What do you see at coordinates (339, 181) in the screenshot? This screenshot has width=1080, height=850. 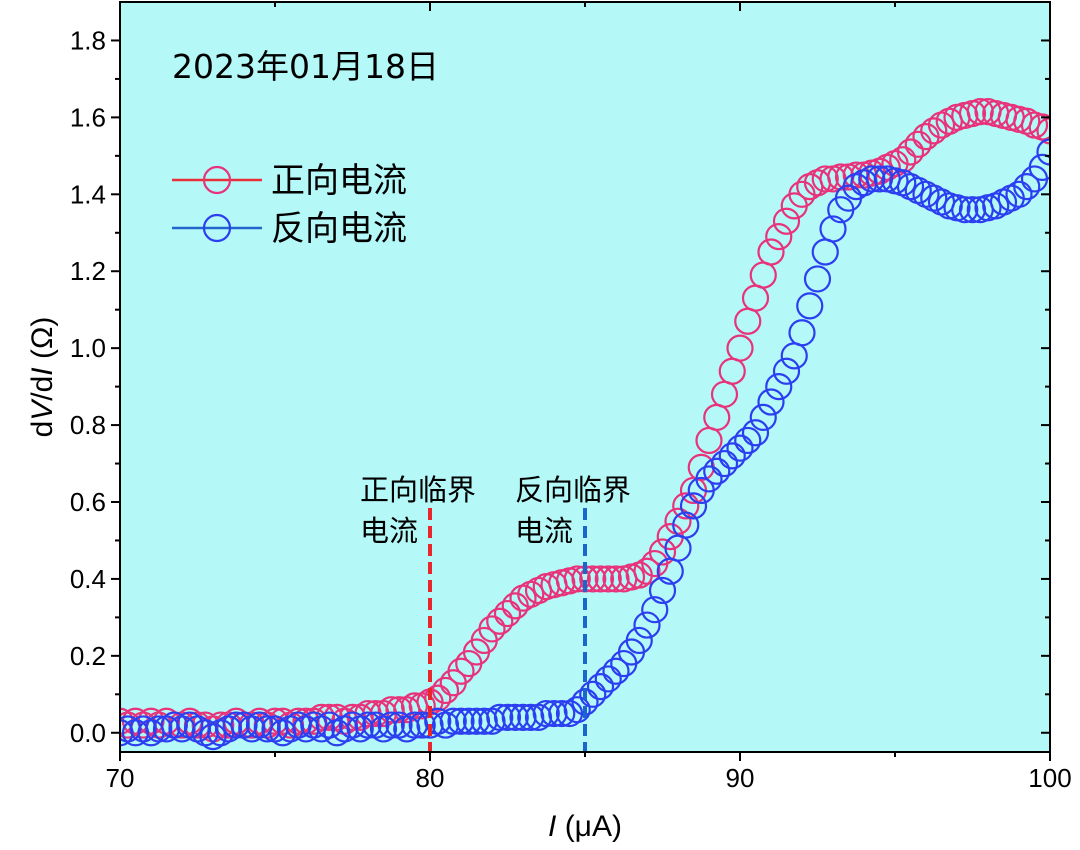 I see `legend-label-forward-current: 正向电流` at bounding box center [339, 181].